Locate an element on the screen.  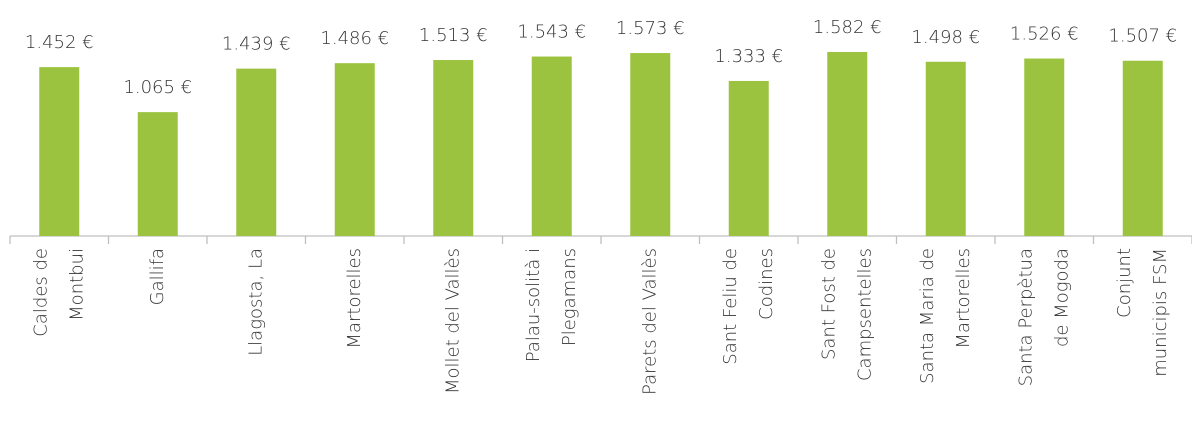
x-tick-label: Gallifa is located at coordinates (157, 276).